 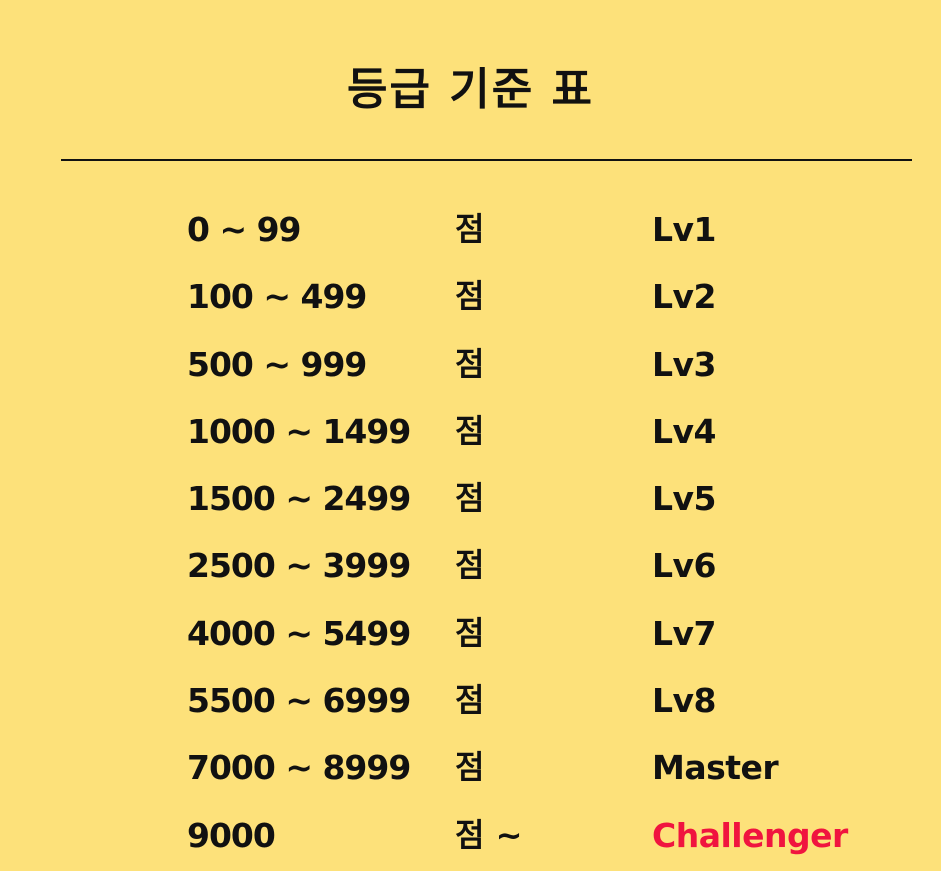 I want to click on grade-row: 500 ~ 999 점 Lv3, so click(x=470, y=364).